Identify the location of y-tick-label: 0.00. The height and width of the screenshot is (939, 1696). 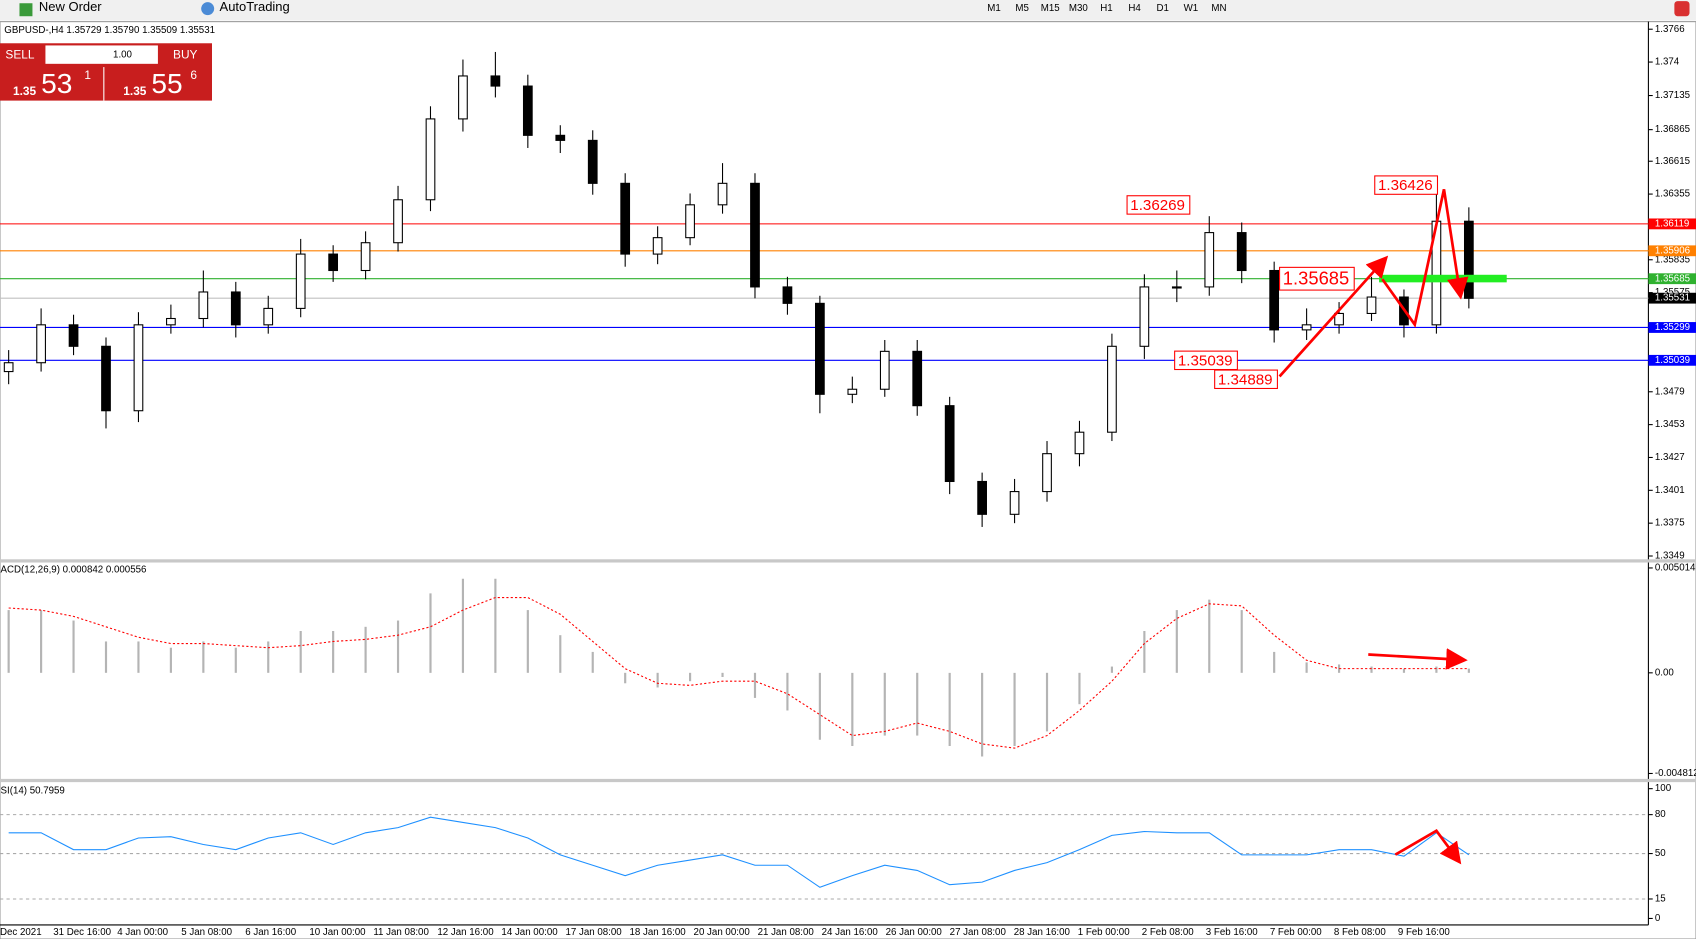
(1665, 672).